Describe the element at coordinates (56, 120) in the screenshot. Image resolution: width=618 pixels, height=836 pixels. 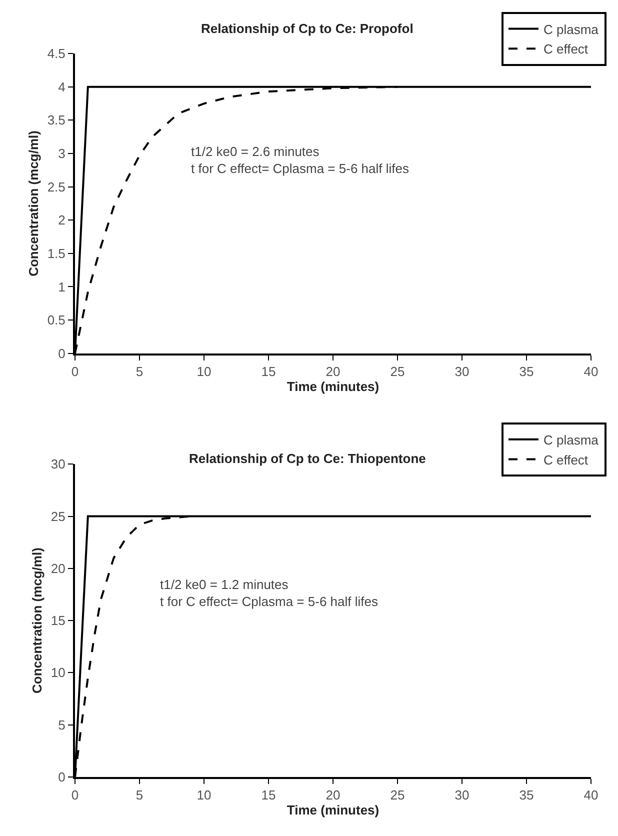
I see `y-tick-label: 3.5` at that location.